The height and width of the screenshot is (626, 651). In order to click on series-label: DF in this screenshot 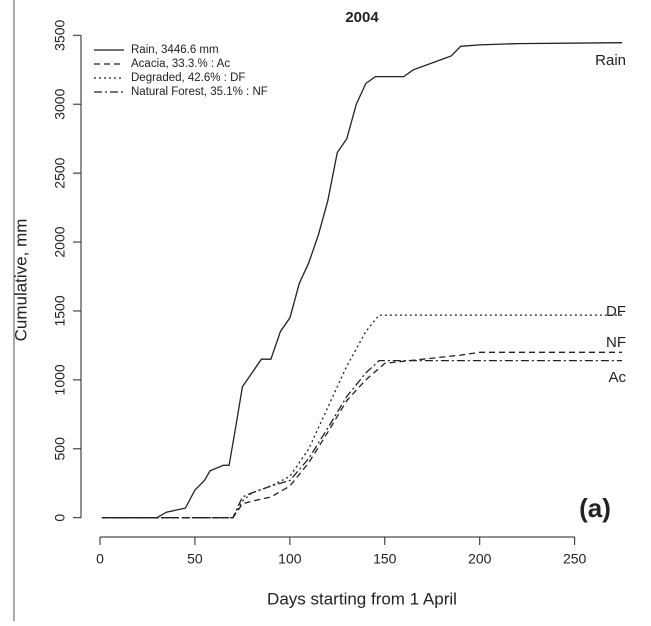, I will do `click(616, 311)`.